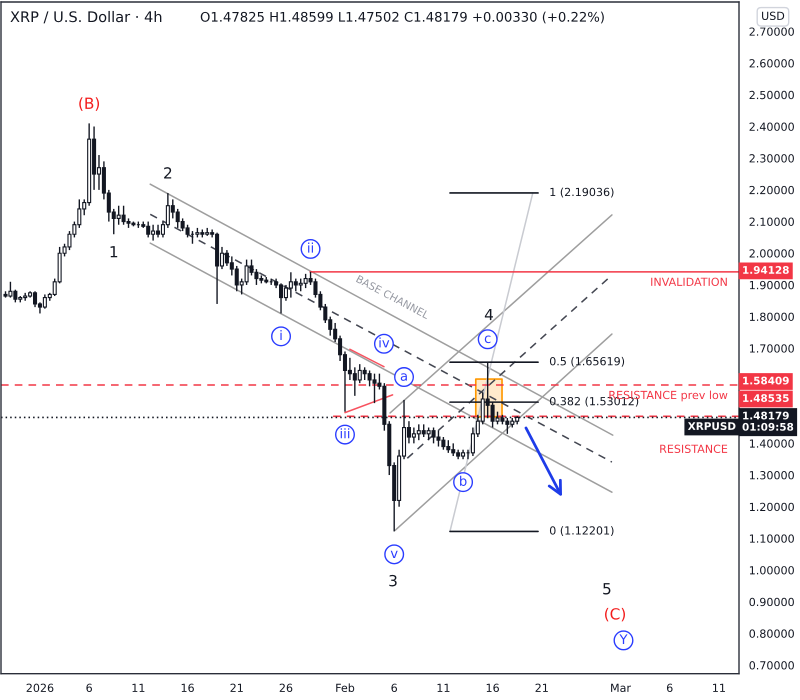  What do you see at coordinates (463, 481) in the screenshot?
I see `annotation: b` at bounding box center [463, 481].